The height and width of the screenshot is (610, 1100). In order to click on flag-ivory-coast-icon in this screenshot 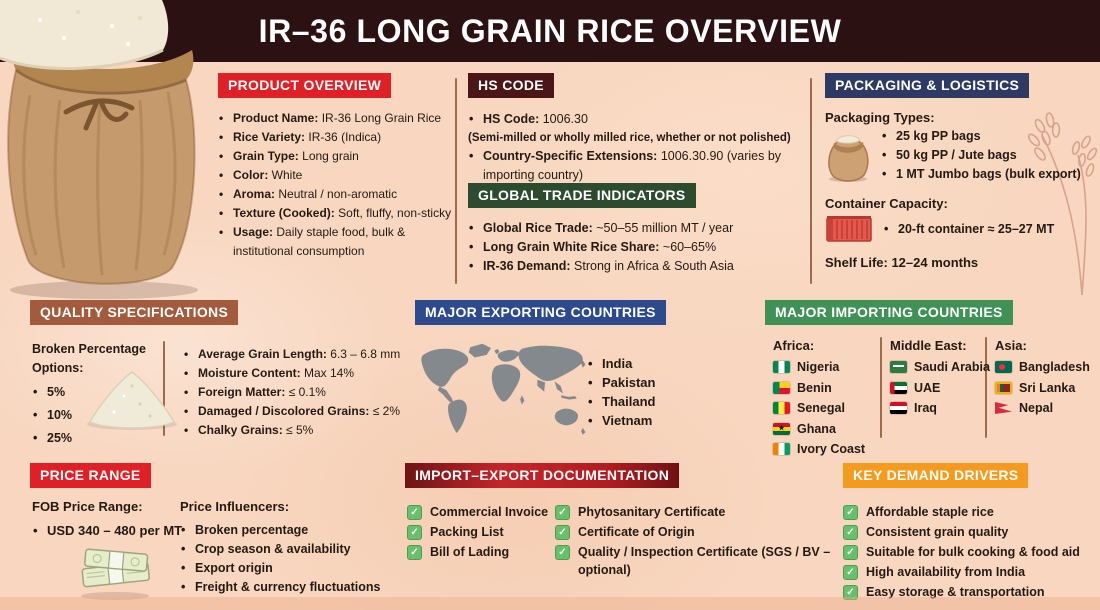, I will do `click(781, 449)`.